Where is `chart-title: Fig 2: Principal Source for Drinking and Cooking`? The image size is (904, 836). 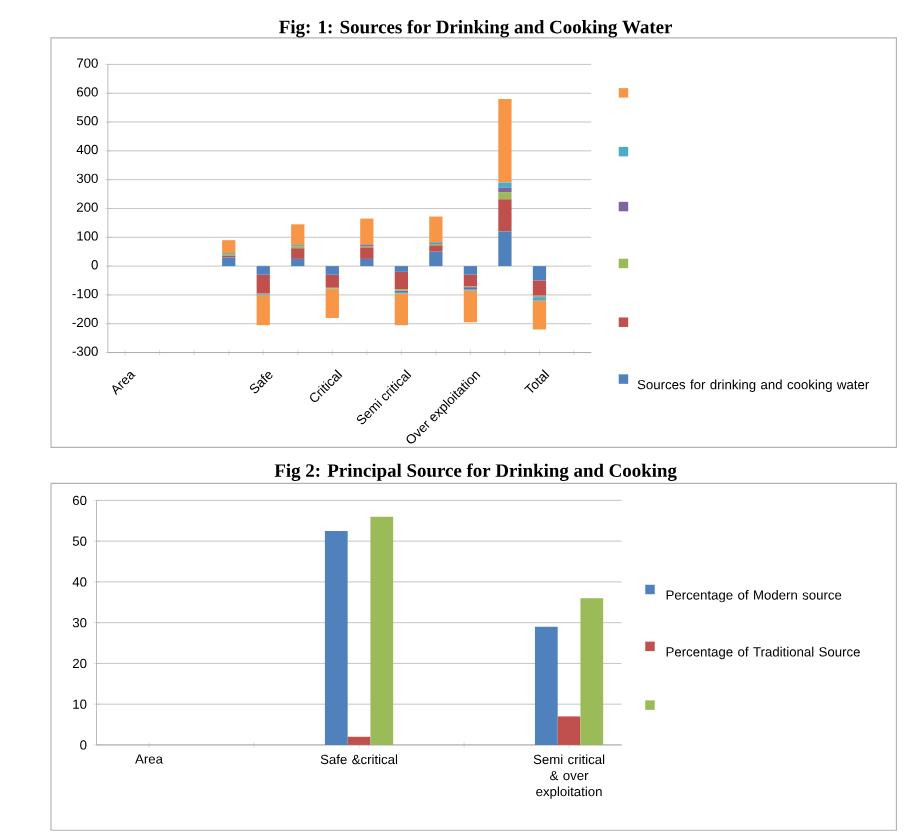
chart-title: Fig 2: Principal Source for Drinking and Cooking is located at coordinates (475, 472).